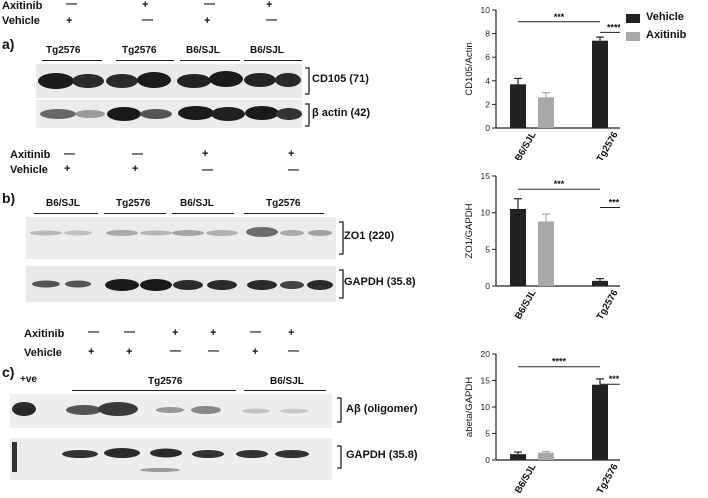 Image resolution: width=708 pixels, height=498 pixels. What do you see at coordinates (28, 379) in the screenshot?
I see `positive-control-label: +ve` at bounding box center [28, 379].